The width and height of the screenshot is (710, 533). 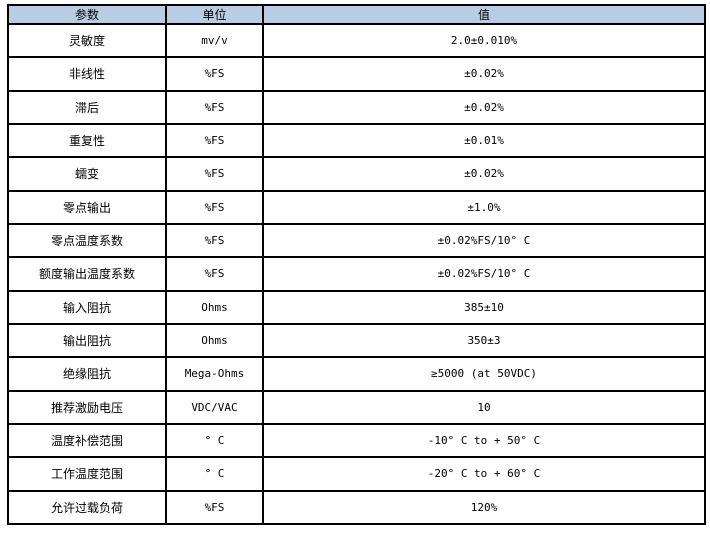 I want to click on param-cell: 温度补偿范围, so click(x=87, y=440).